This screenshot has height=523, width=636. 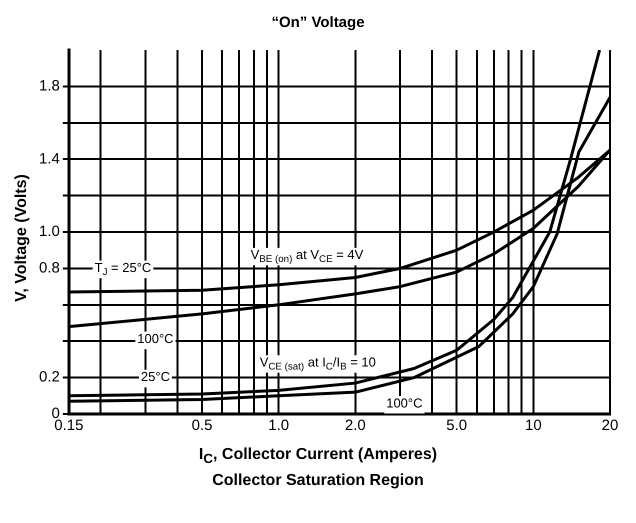 I want to click on y-tick-label: 1.0, so click(x=49, y=231).